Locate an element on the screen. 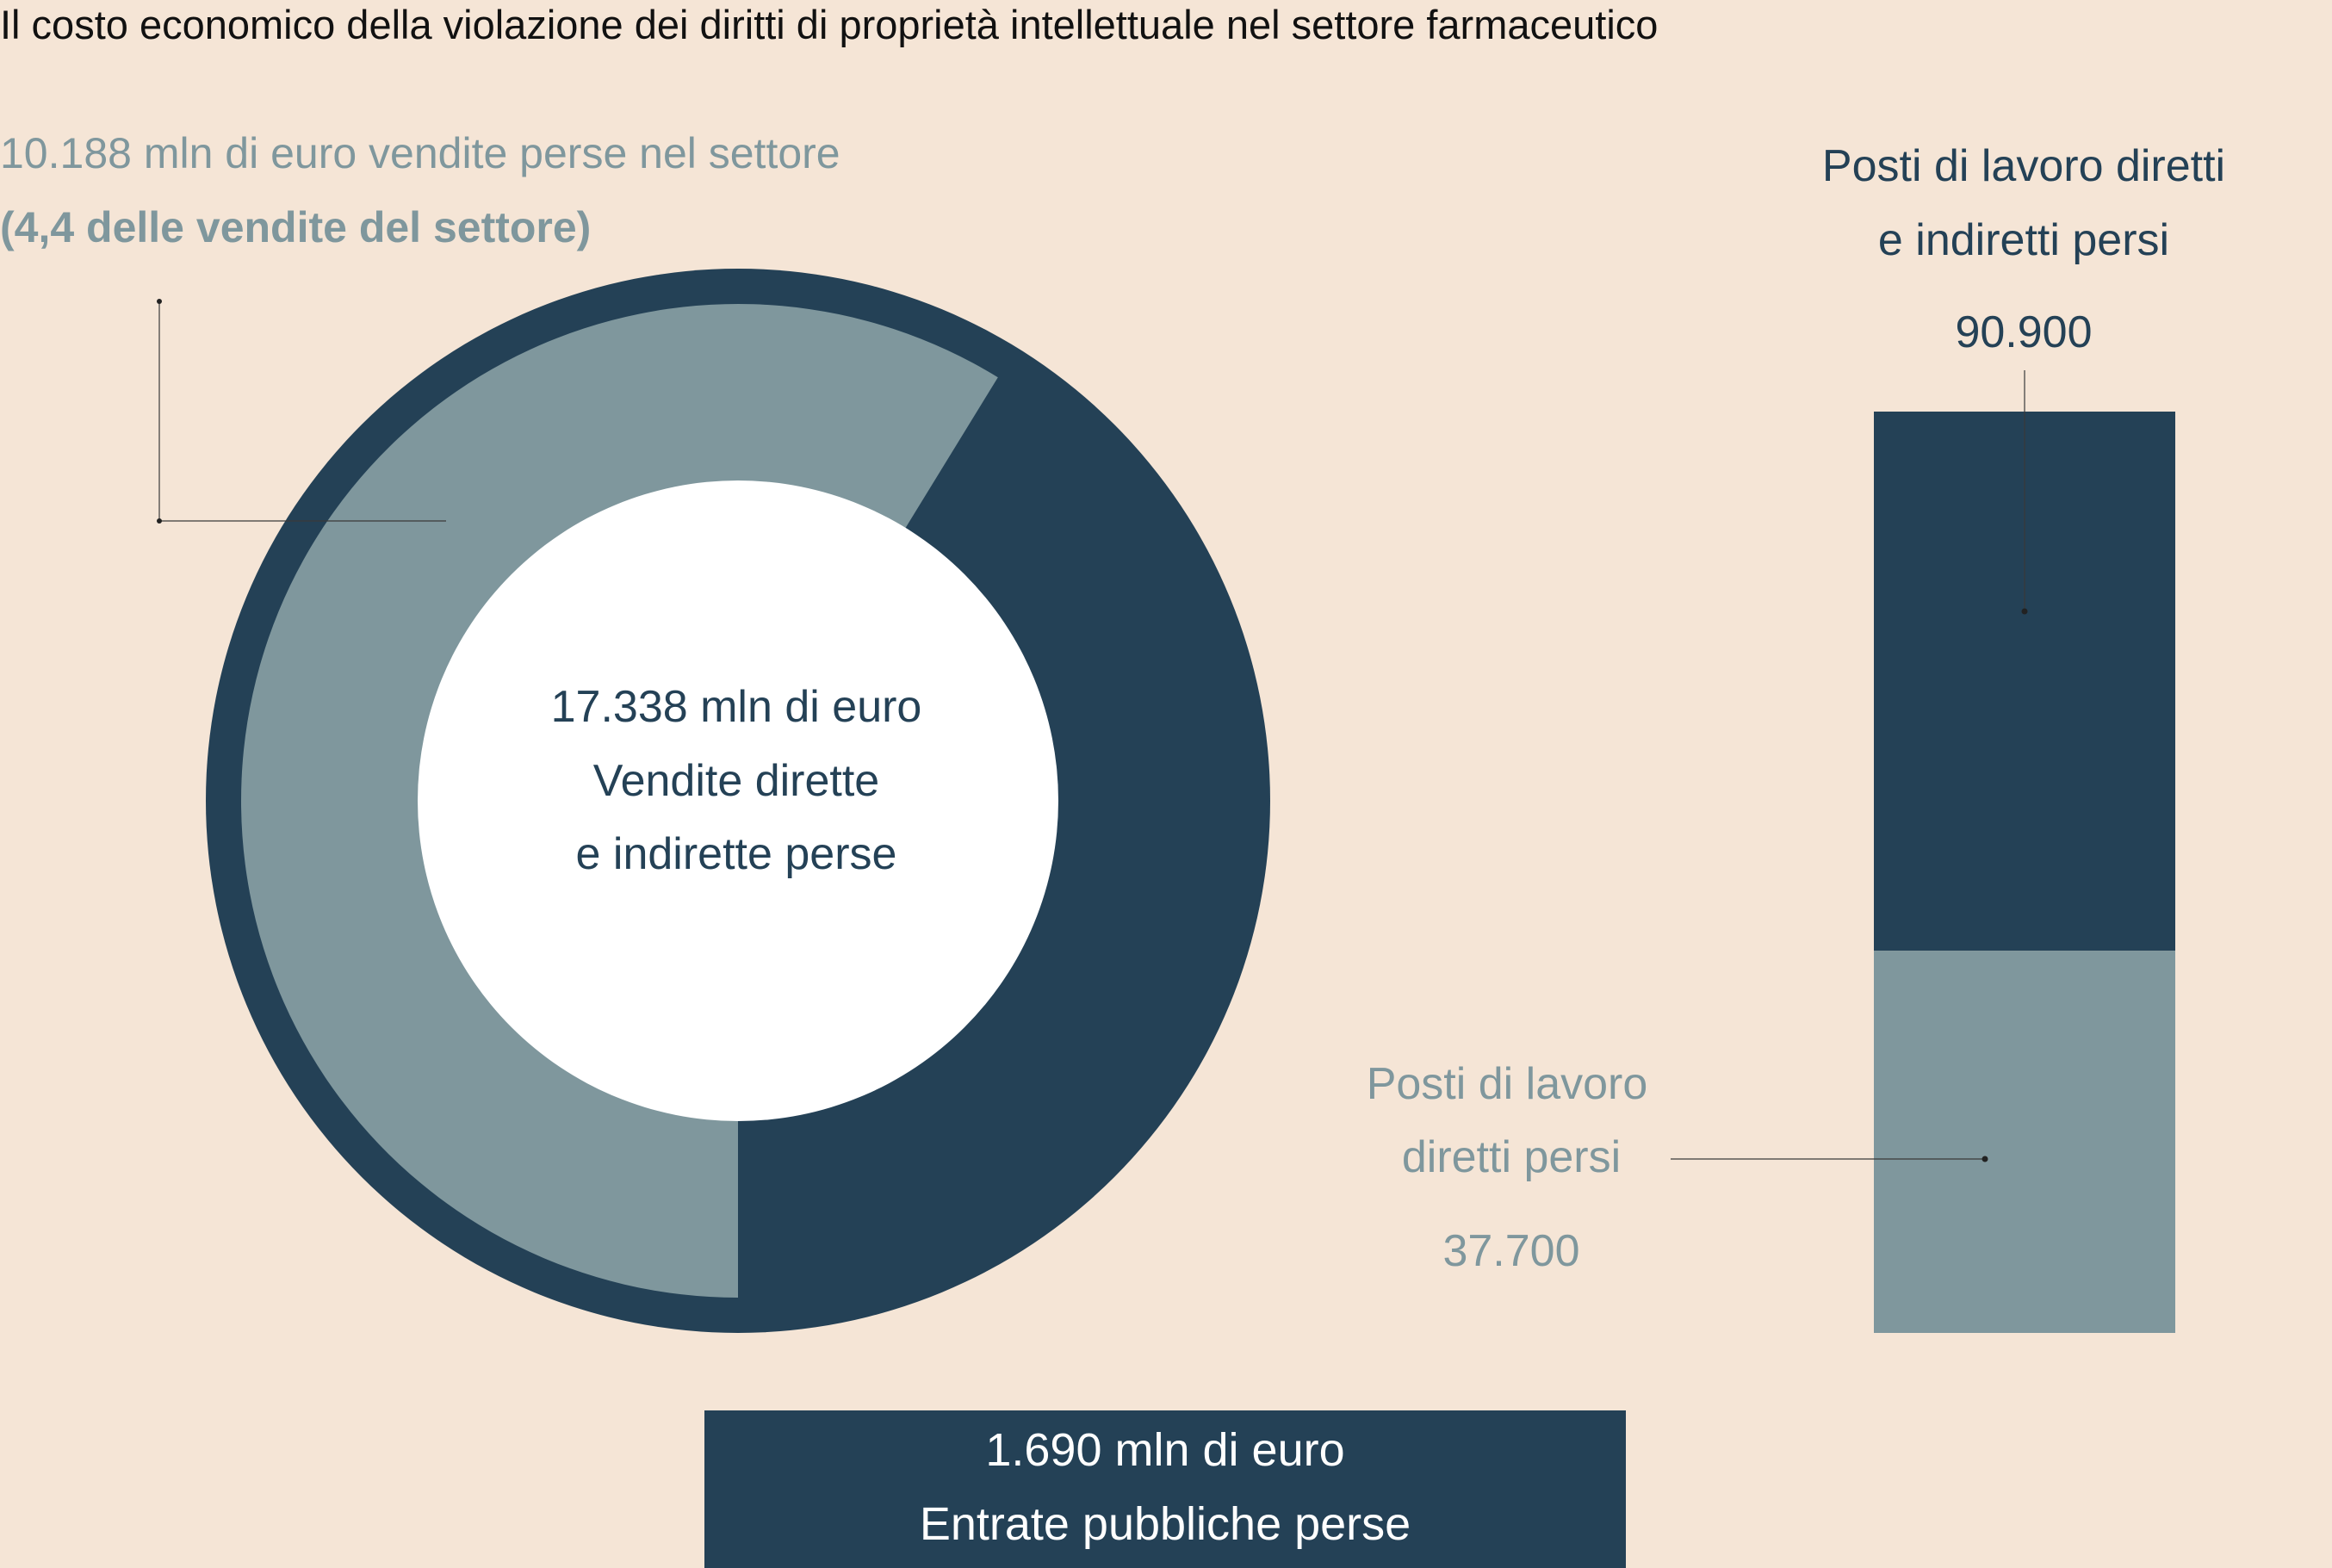 The image size is (2332, 1568). donut-center-label-line-2: e indirette perse is located at coordinates (736, 854).